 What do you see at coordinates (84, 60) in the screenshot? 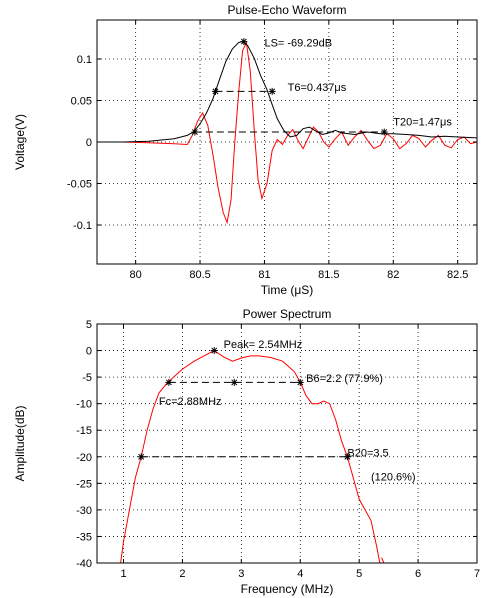
I see `y-tick-label: 0.1` at bounding box center [84, 60].